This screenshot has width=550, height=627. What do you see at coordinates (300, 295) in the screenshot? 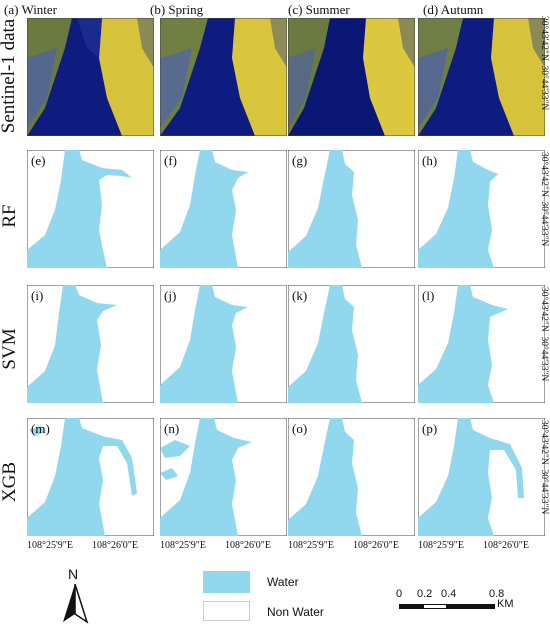
I see `panel-label-k: (k)` at bounding box center [300, 295].